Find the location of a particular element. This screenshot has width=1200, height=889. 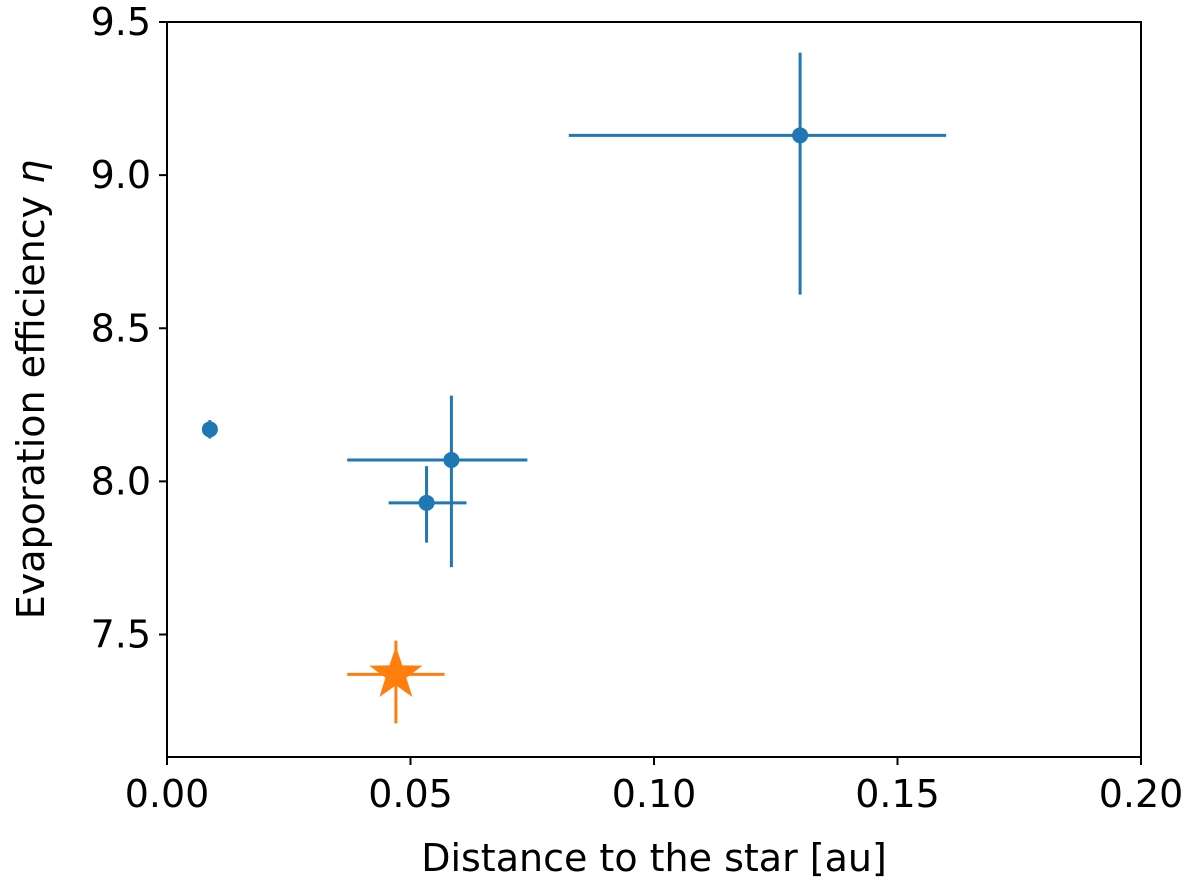

y-tick-label: 8.0 is located at coordinates (121, 481).